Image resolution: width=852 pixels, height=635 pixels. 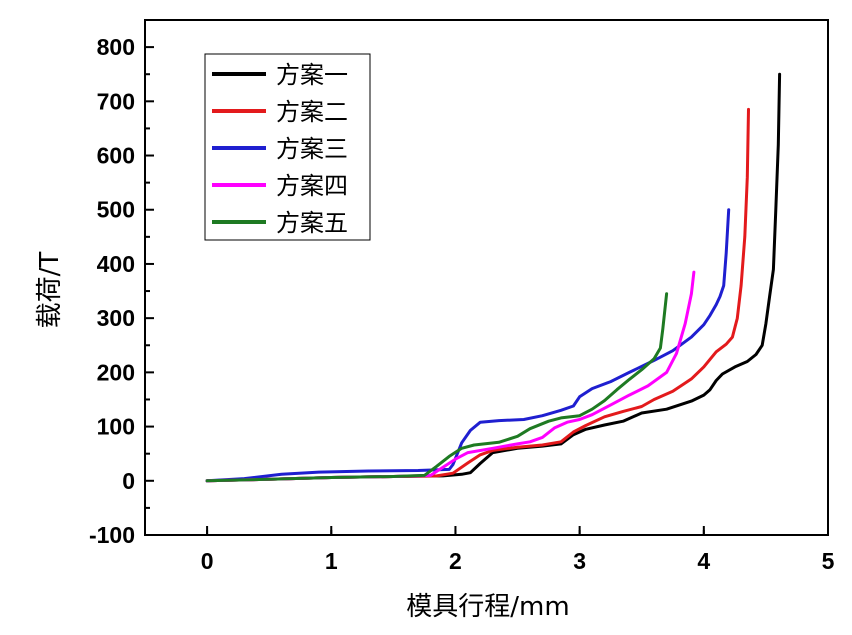 I want to click on y-tick-label: 100, so click(x=116, y=427).